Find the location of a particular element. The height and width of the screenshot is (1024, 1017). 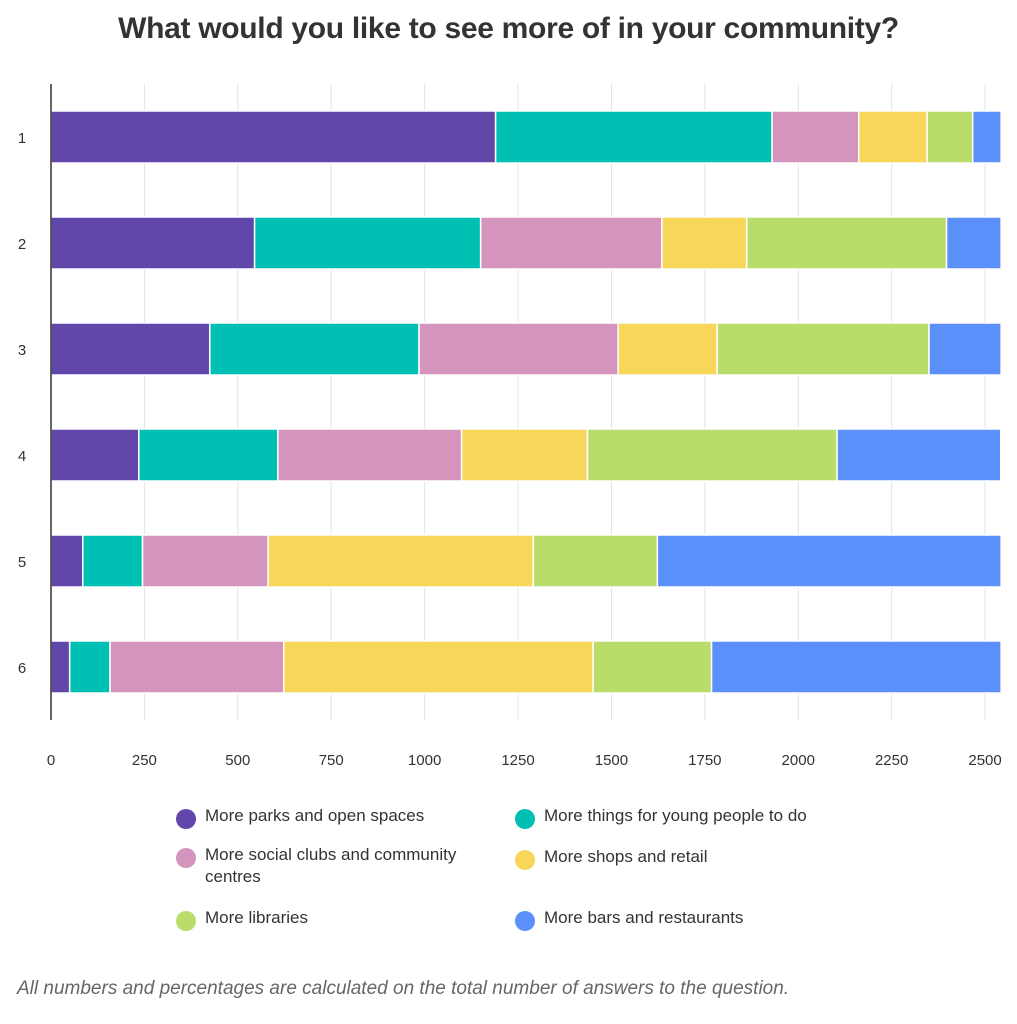

x-tick-label: 2500 is located at coordinates (984, 760).